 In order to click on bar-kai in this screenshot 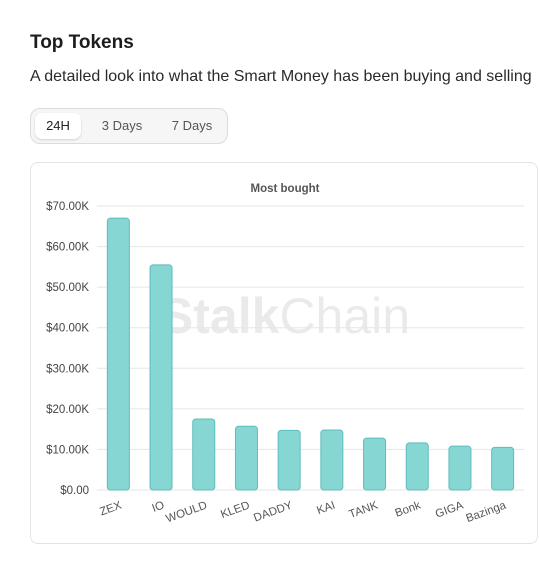, I will do `click(332, 460)`.